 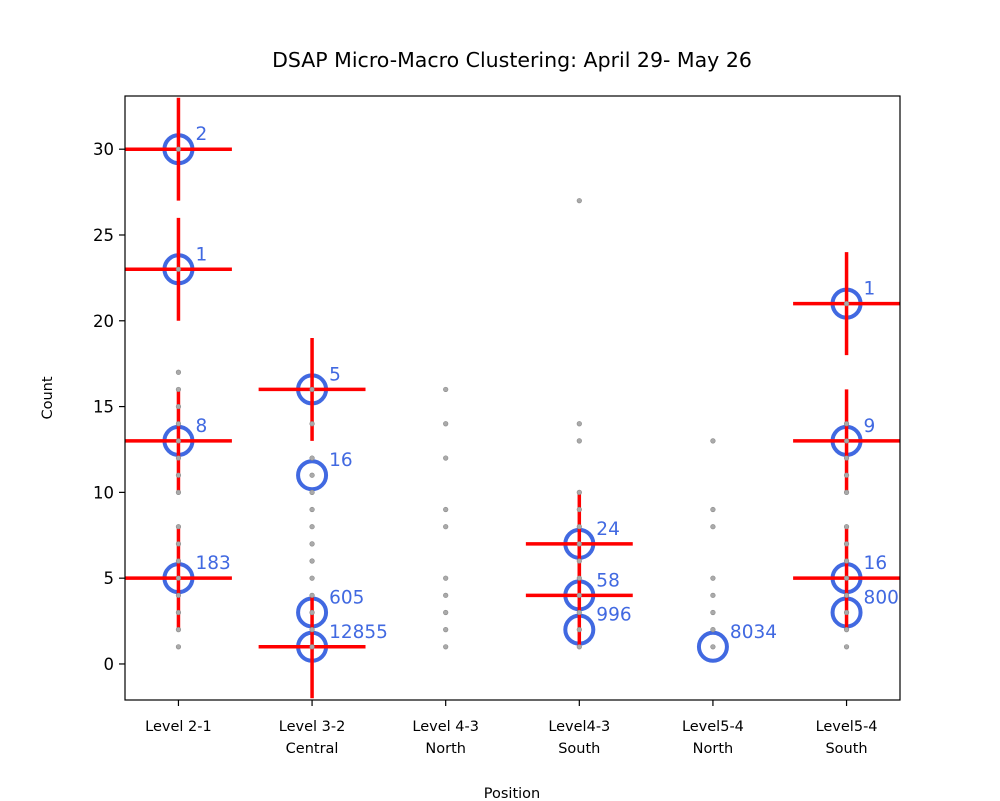 What do you see at coordinates (103, 235) in the screenshot?
I see `y-tick-label: 25` at bounding box center [103, 235].